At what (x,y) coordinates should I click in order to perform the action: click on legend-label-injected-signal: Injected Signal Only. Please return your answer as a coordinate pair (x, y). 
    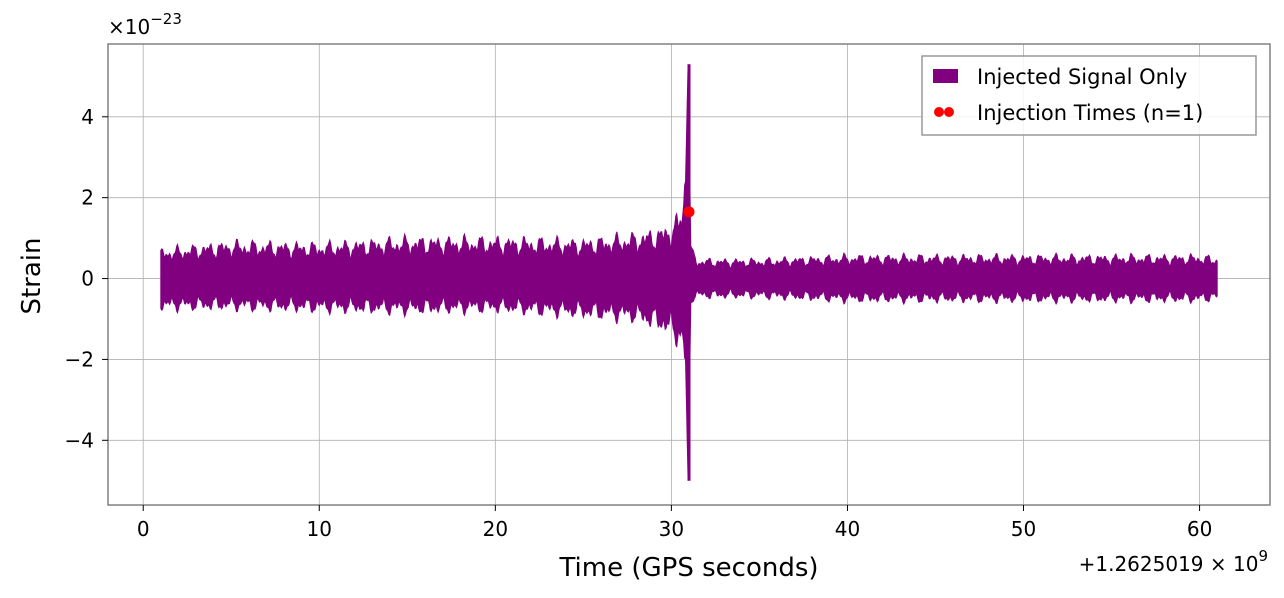
    Looking at the image, I should click on (1082, 77).